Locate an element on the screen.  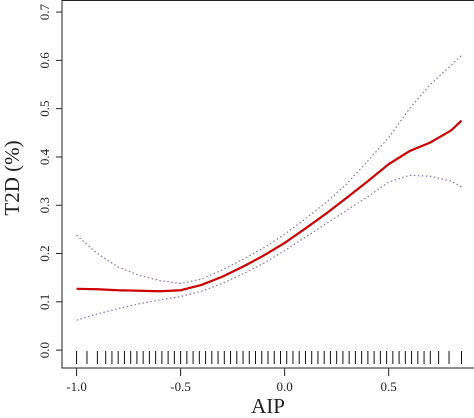
y-tick-label: 0.7 is located at coordinates (44, 11).